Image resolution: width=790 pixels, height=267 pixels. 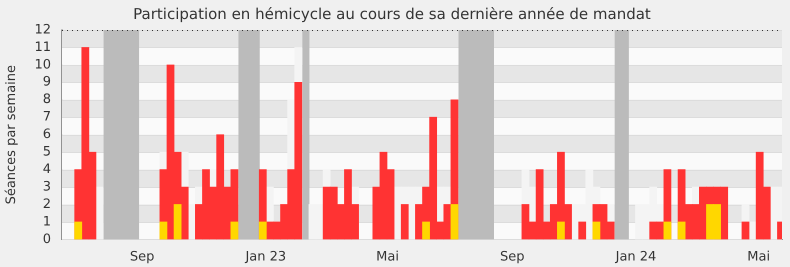 What do you see at coordinates (12, 134) in the screenshot?
I see `y-axis-title: Séances par semaine` at bounding box center [12, 134].